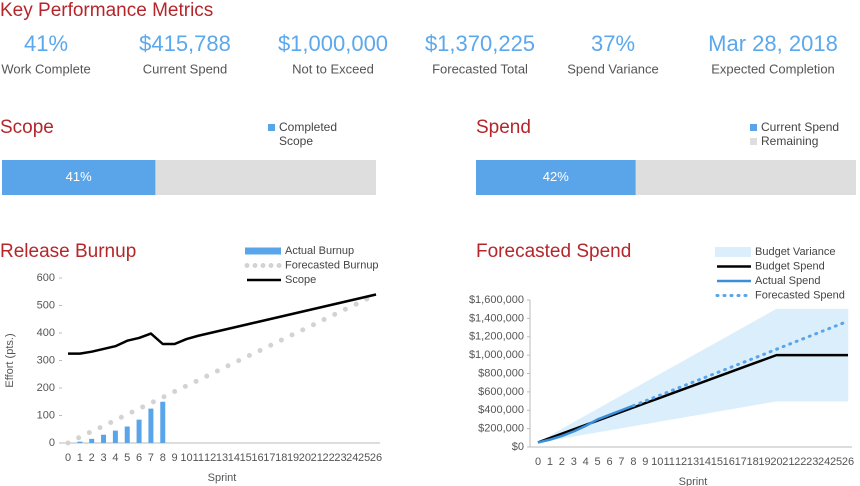 This screenshot has height=486, width=860. Describe the element at coordinates (518, 447) in the screenshot. I see `y-tick-label: $0` at that location.